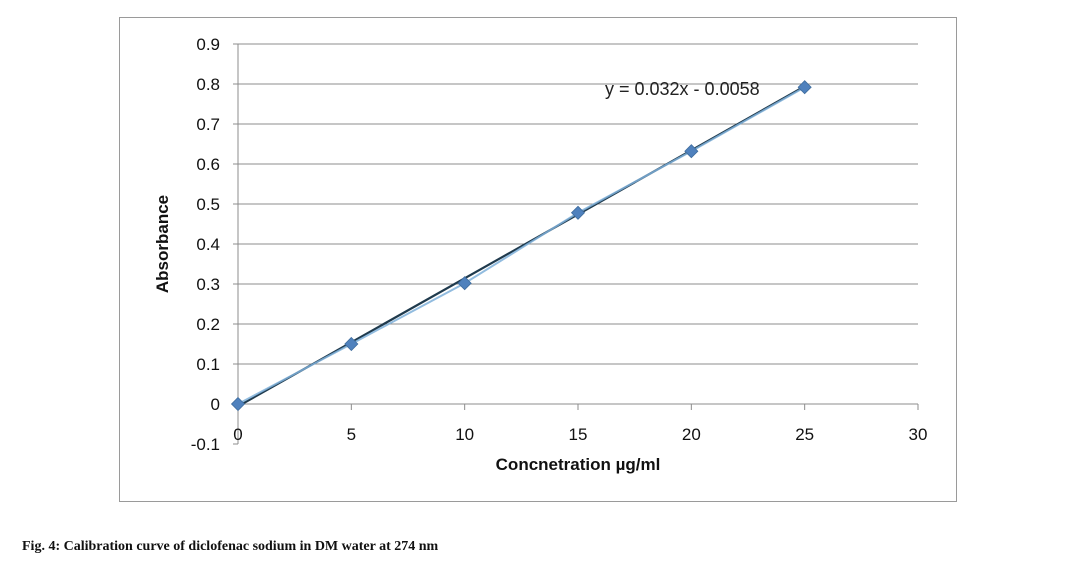 The height and width of the screenshot is (571, 1078). Describe the element at coordinates (208, 44) in the screenshot. I see `y-tick-label: 0.9` at that location.